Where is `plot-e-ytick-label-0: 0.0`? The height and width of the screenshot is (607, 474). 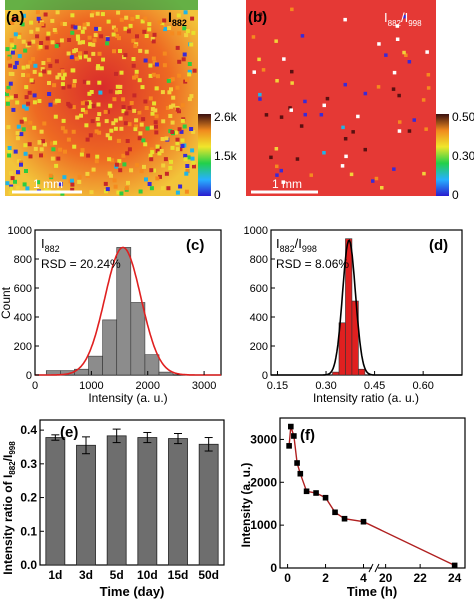 plot-e-ytick-label-0: 0.0 is located at coordinates (28, 565).